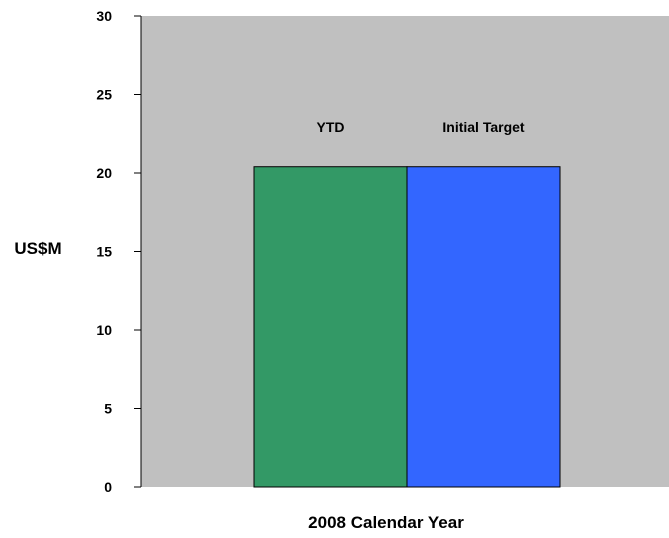 Image resolution: width=669 pixels, height=538 pixels. What do you see at coordinates (119, 251) in the screenshot?
I see `y-axis: 0 5 10 15 20 25 30` at bounding box center [119, 251].